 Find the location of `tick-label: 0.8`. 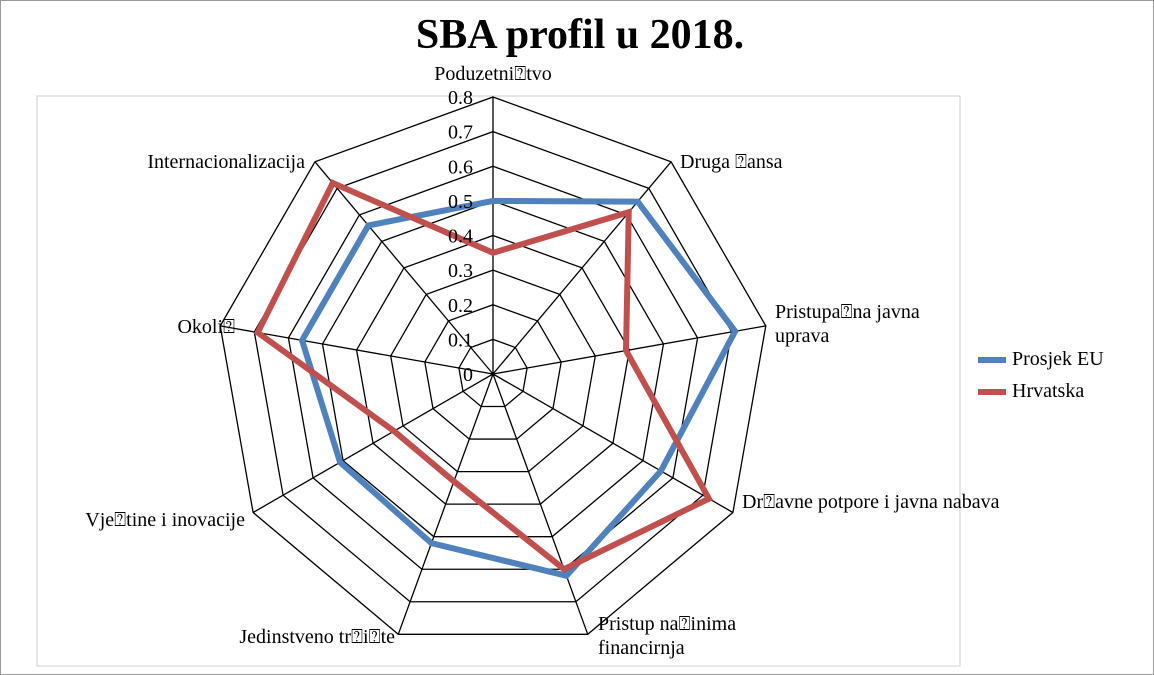

tick-label: 0.8 is located at coordinates (460, 98).